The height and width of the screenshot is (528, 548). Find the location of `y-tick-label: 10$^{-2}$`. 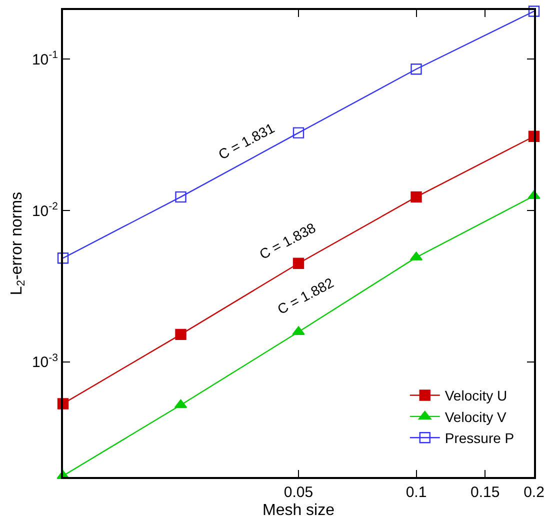

y-tick-label: 10$^{-2}$ is located at coordinates (45, 210).